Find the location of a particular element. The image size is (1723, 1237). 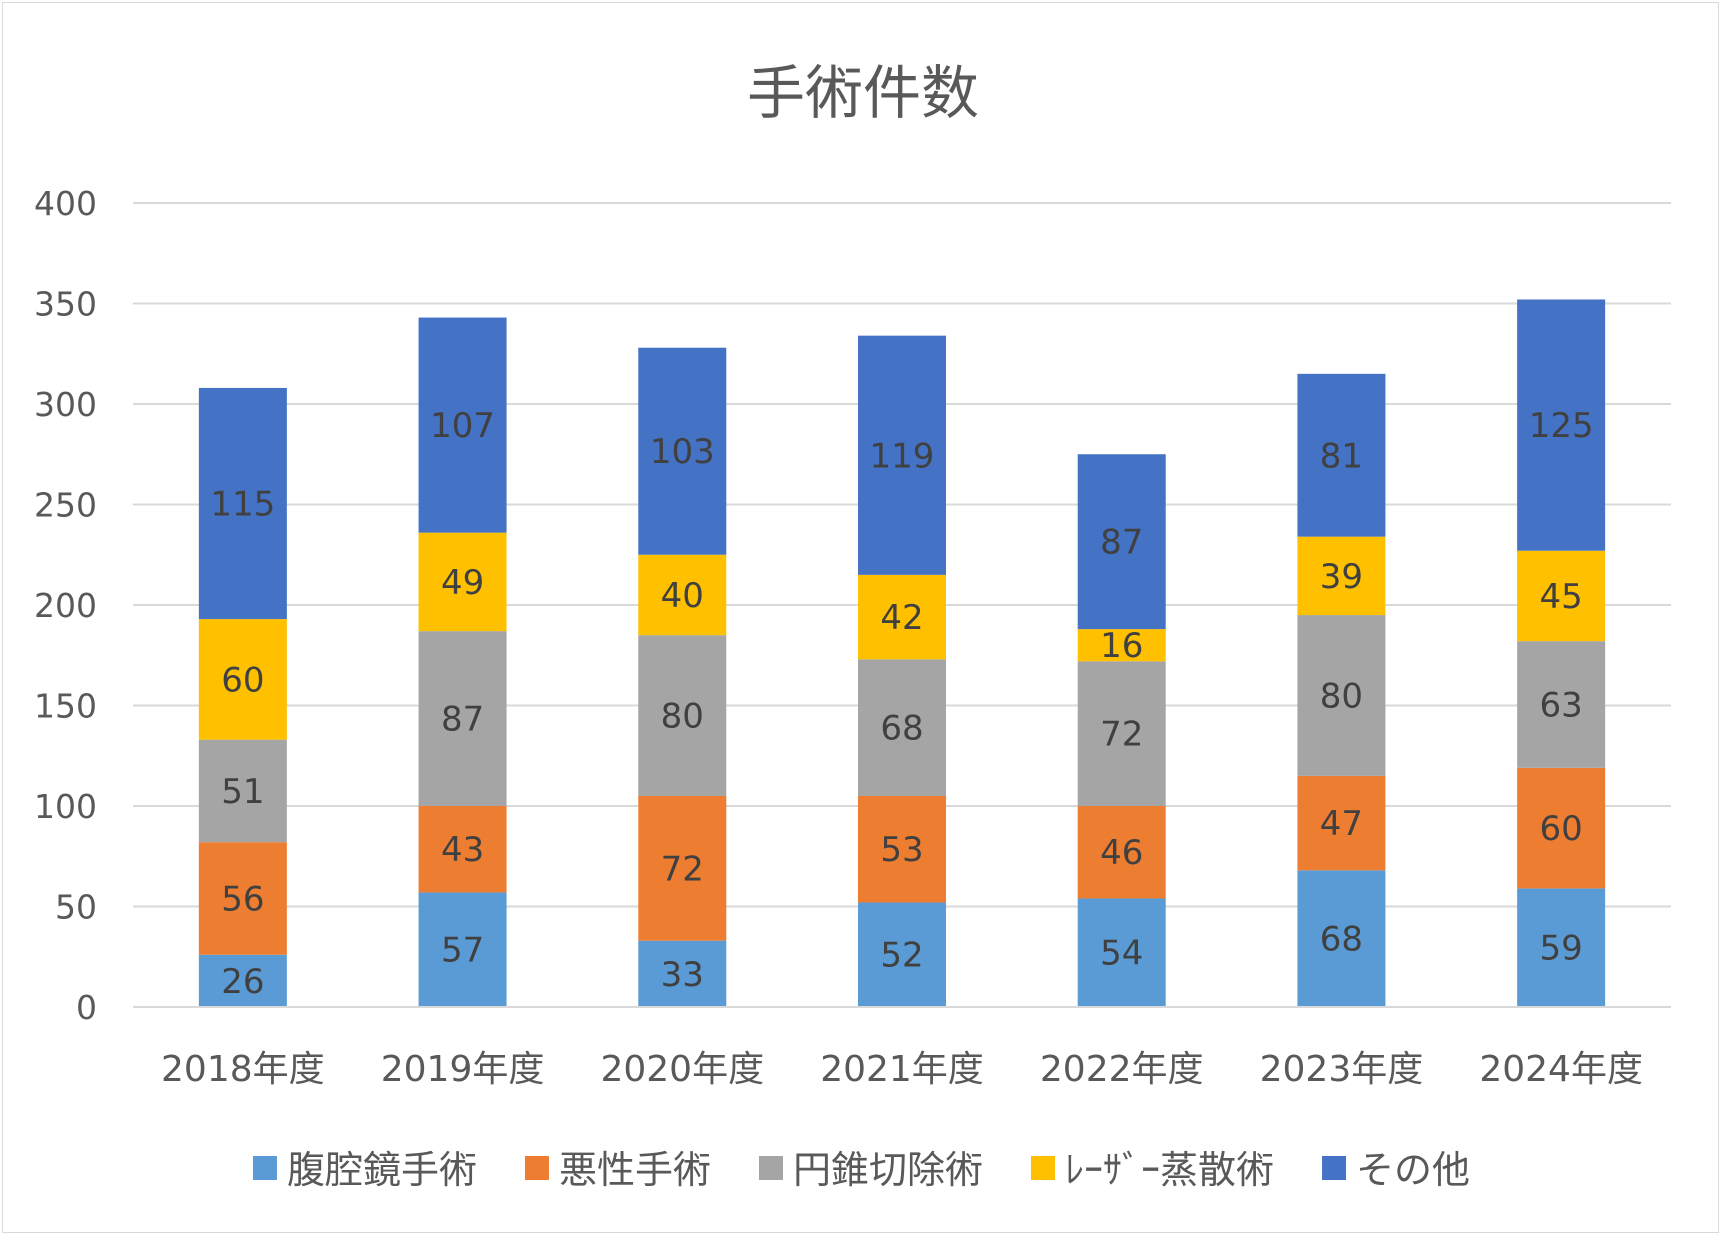

x-tick-label: 2022年度 is located at coordinates (1122, 1069).